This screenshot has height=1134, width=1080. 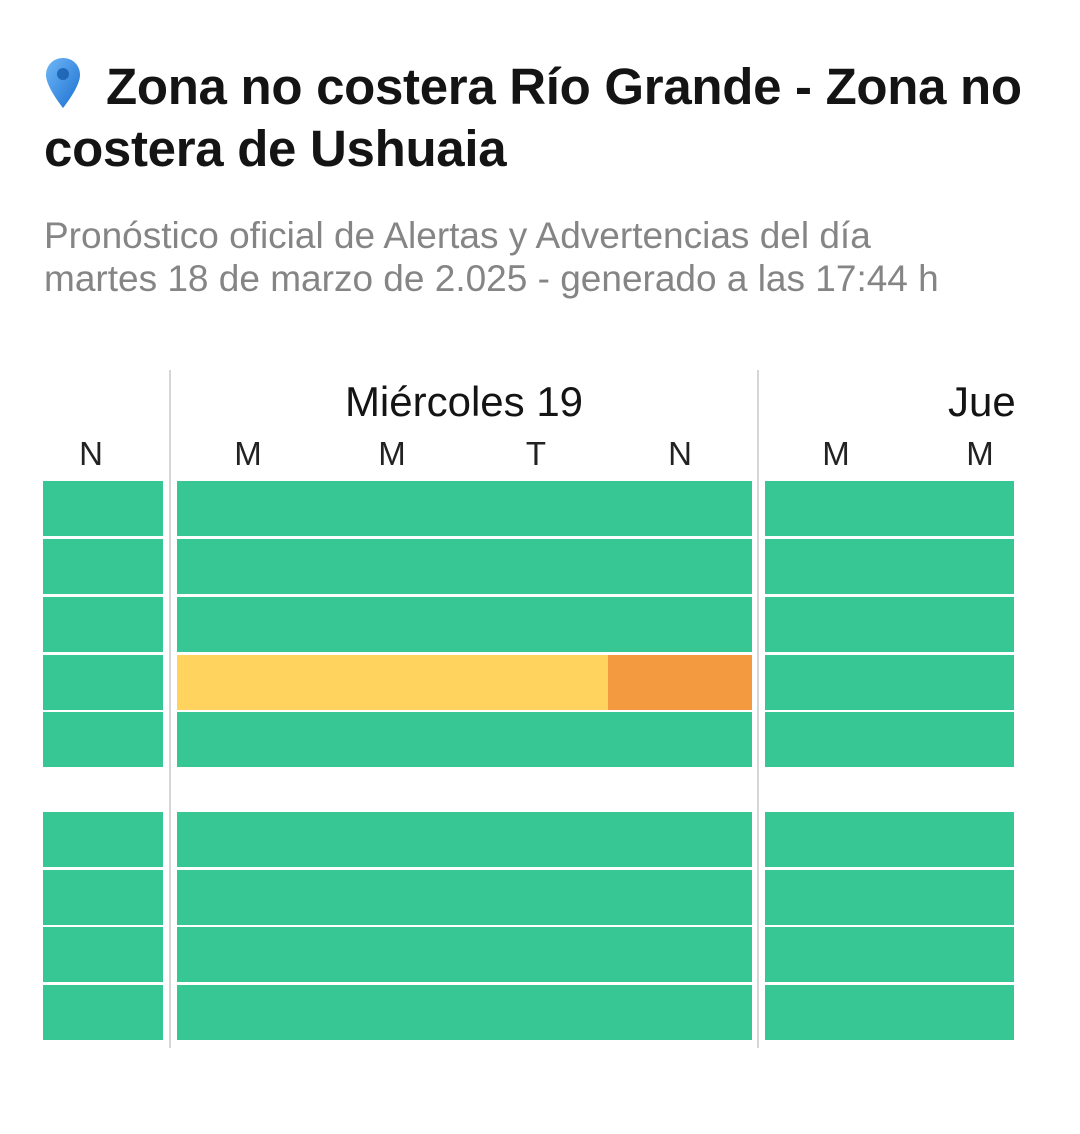 I want to click on day-header-miercoles: Miércoles 19, so click(x=464, y=401).